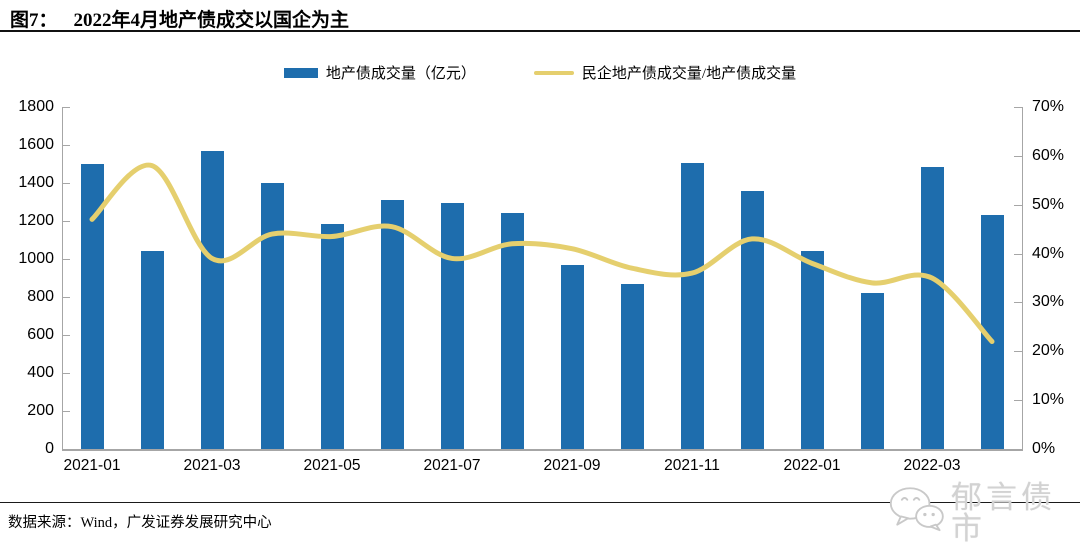 This screenshot has width=1080, height=548. What do you see at coordinates (1048, 106) in the screenshot?
I see `y-axis-right-label: 70%` at bounding box center [1048, 106].